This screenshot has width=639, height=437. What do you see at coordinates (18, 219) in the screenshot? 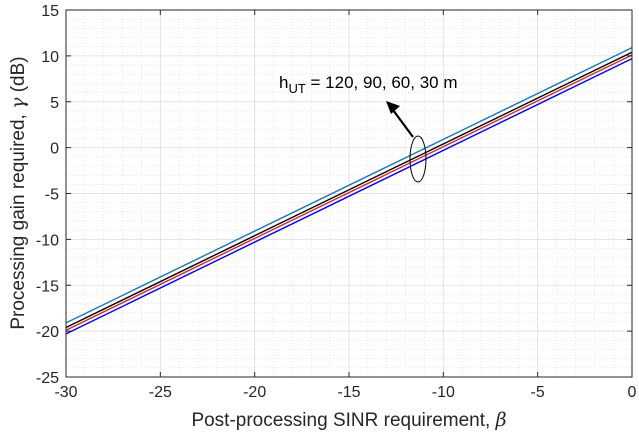
I see `y-axis-label-text: Processing gain required,` at bounding box center [18, 219].